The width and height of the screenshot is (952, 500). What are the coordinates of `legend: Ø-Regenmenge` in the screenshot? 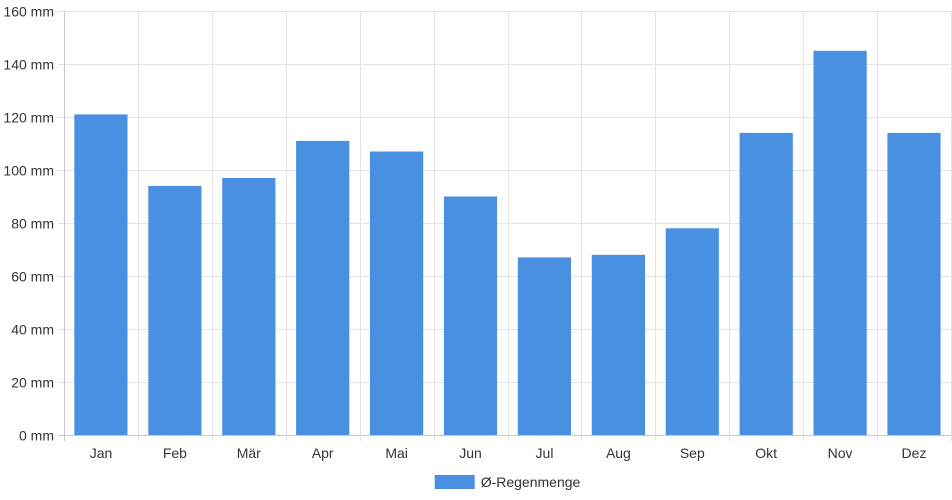 It's located at (507, 482).